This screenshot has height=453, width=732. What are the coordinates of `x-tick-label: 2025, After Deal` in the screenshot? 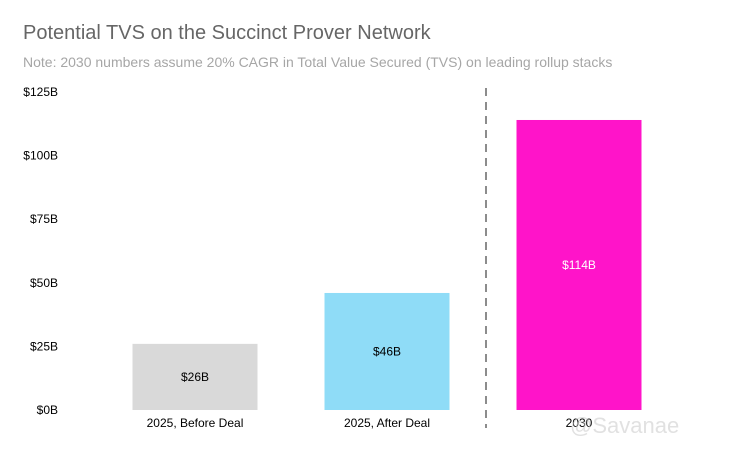 It's located at (387, 423).